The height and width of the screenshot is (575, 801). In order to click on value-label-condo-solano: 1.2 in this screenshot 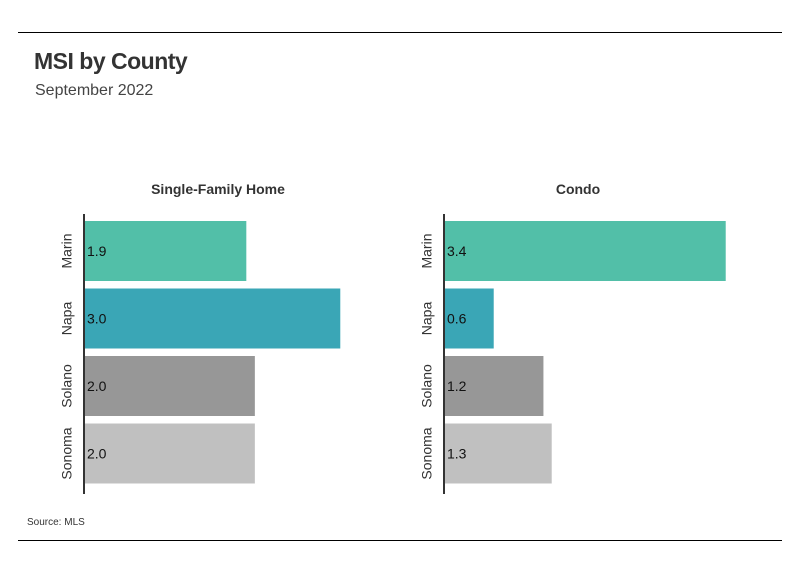, I will do `click(457, 386)`.